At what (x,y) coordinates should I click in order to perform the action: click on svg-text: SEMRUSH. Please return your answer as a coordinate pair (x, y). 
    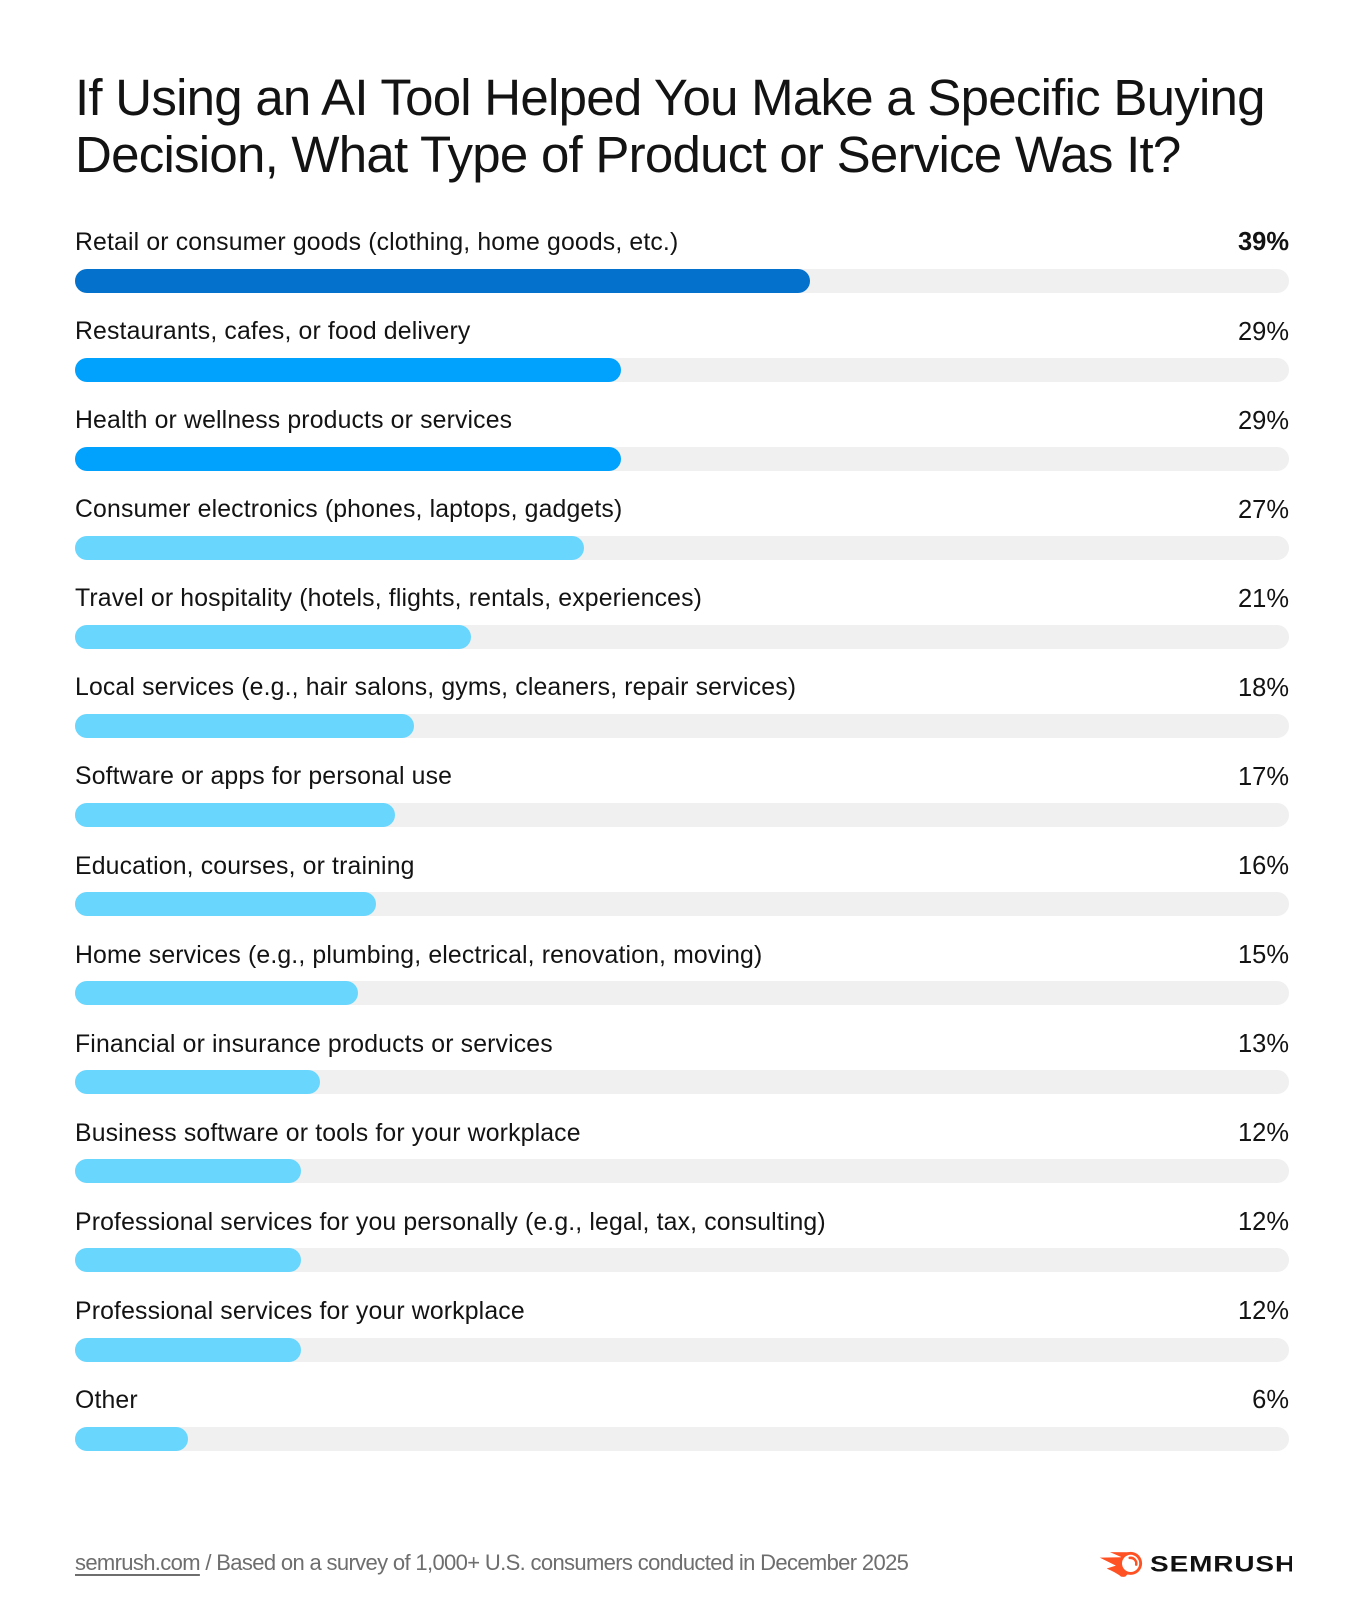
    Looking at the image, I should click on (1221, 1564).